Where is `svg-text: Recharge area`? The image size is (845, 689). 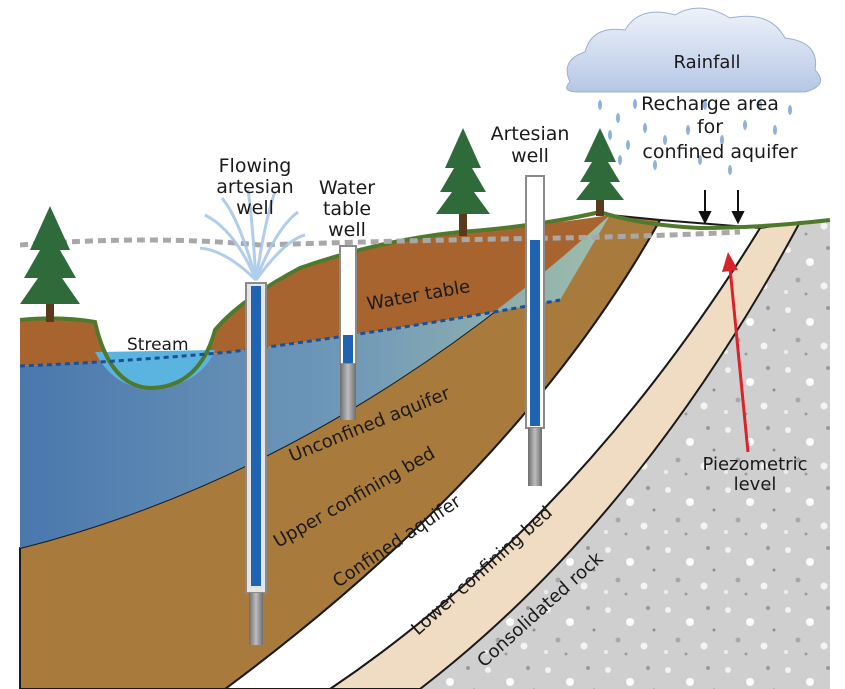
svg-text: Recharge area is located at coordinates (710, 104).